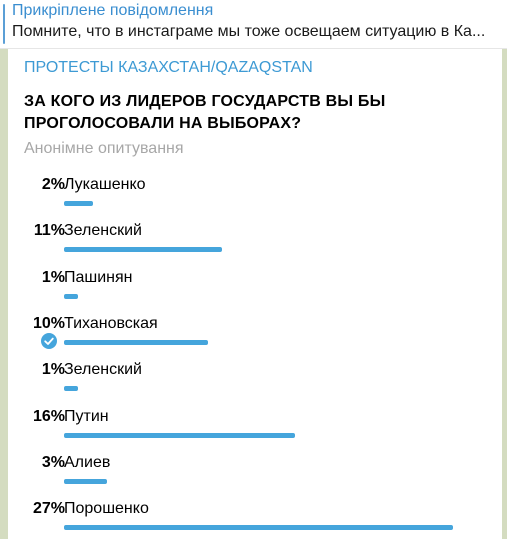 This screenshot has width=507, height=546. What do you see at coordinates (86, 416) in the screenshot?
I see `poll-option-label: Путин` at bounding box center [86, 416].